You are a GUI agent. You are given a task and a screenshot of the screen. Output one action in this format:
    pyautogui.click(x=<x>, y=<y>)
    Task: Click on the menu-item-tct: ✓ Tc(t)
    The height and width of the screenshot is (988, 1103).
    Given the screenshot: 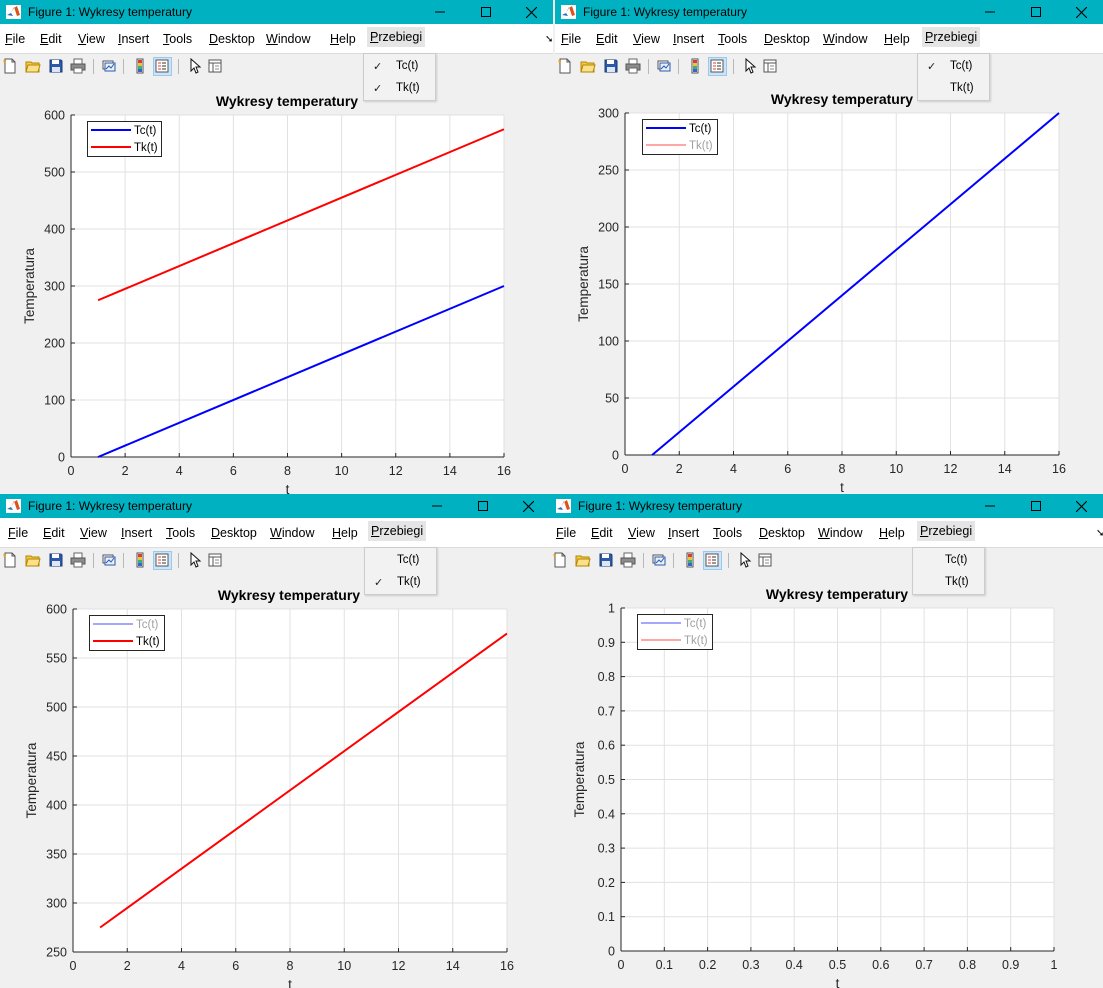 What is the action you would take?
    pyautogui.click(x=399, y=67)
    